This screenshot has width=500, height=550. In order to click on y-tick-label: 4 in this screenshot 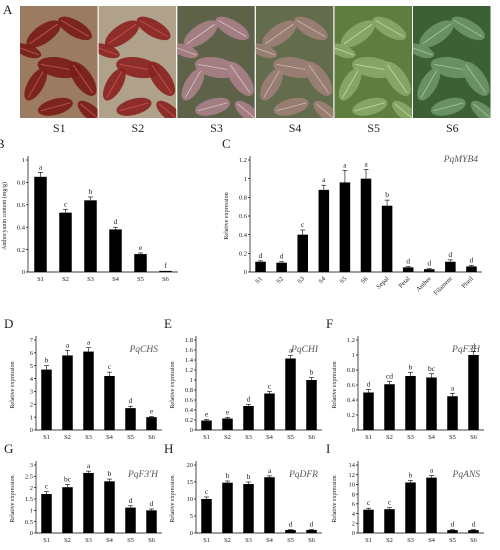, I will do `click(354, 514)`.